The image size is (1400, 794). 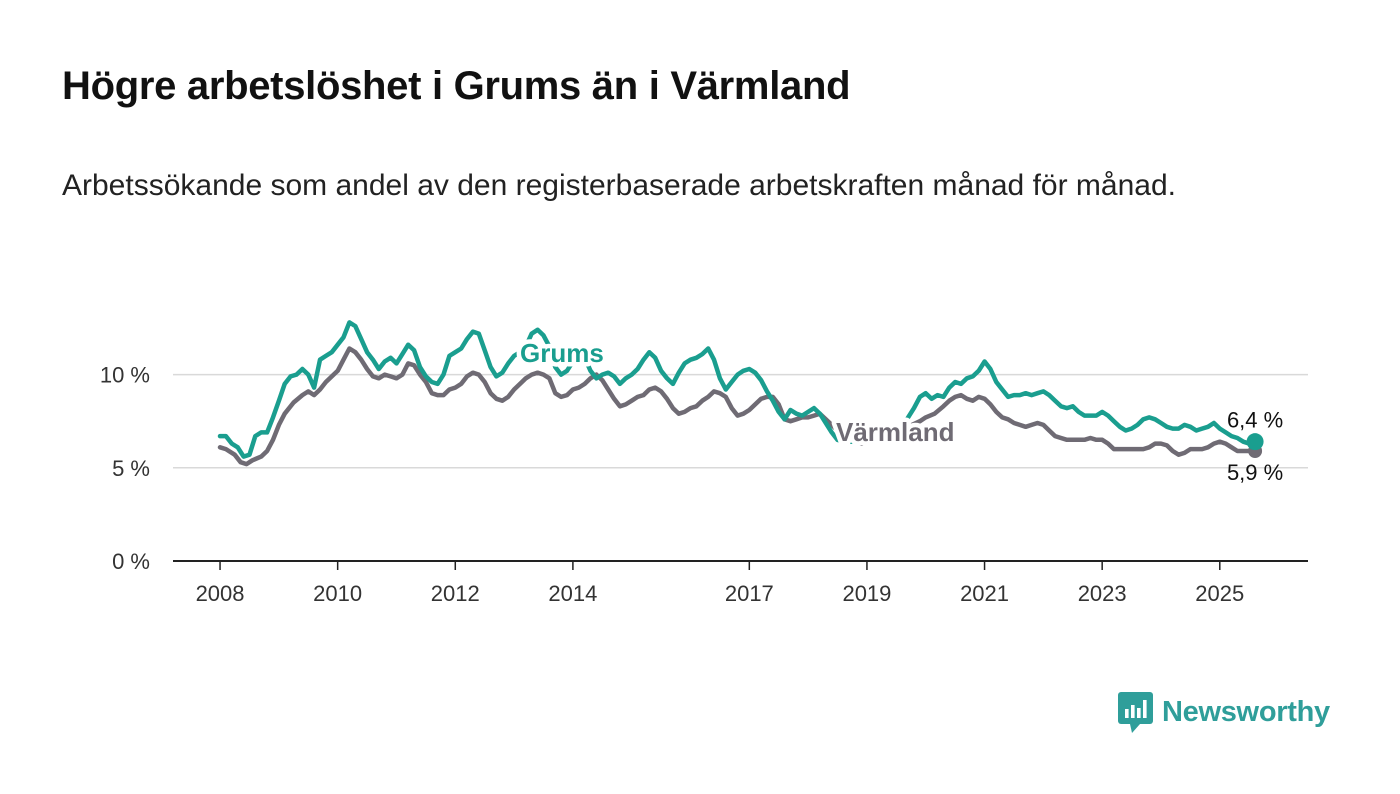 I want to click on newsworthy-logo-icon, so click(x=1135, y=712).